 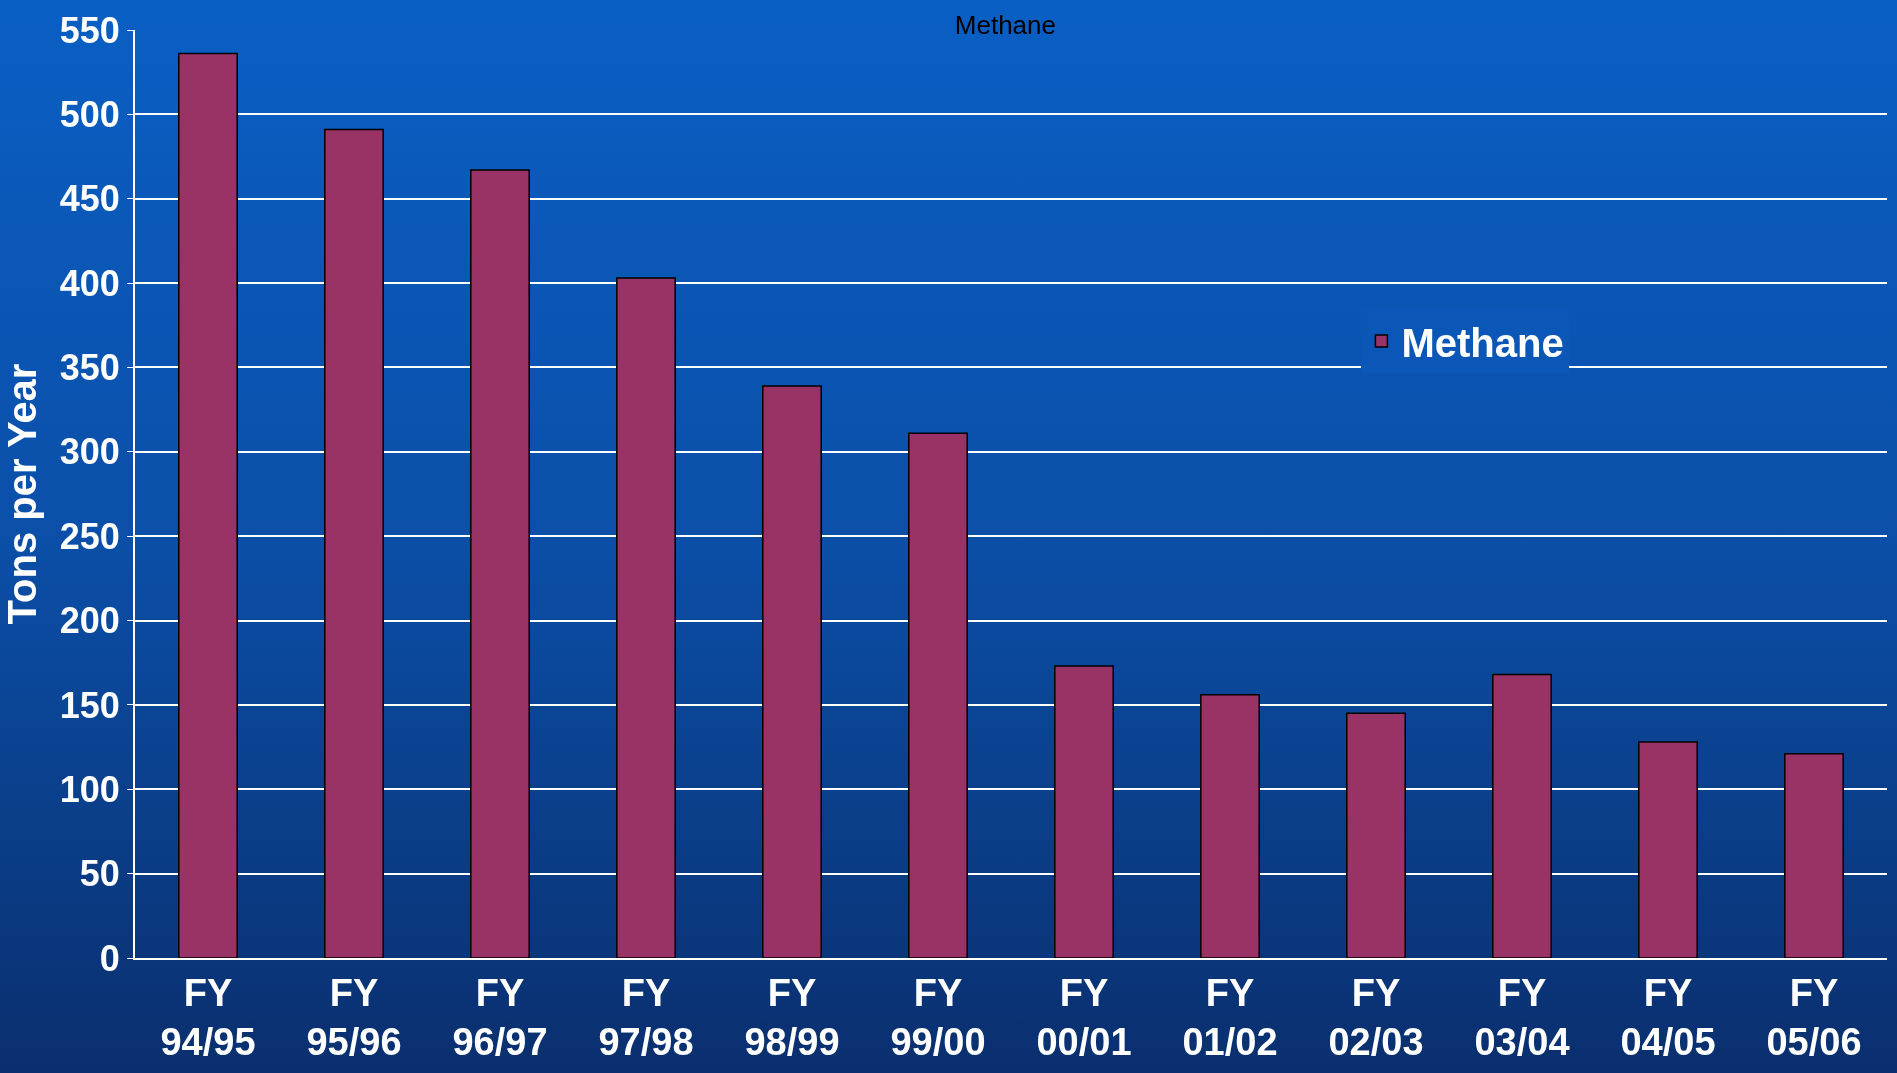 I want to click on x-tick-label: FY 00/01, so click(x=1084, y=1017).